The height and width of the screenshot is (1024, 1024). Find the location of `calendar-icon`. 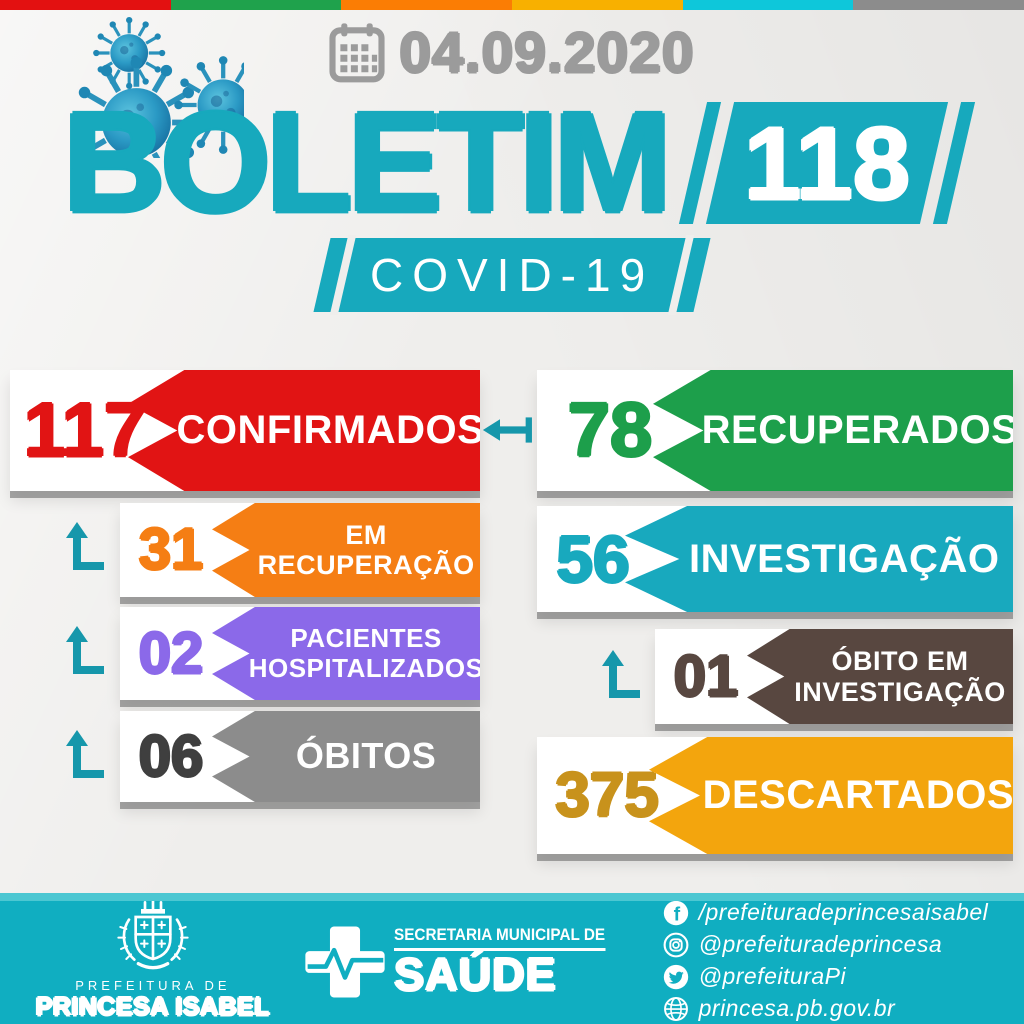

calendar-icon is located at coordinates (357, 53).